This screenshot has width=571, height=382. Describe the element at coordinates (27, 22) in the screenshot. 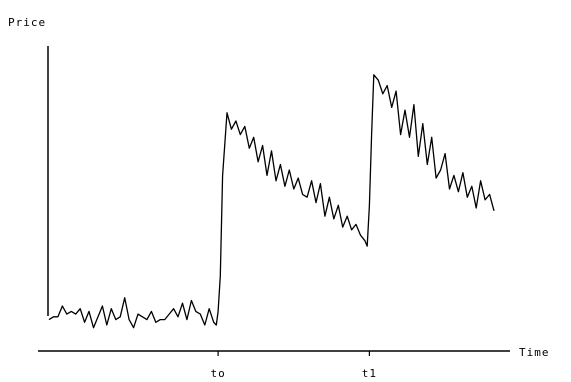

I see `y-axis-label: Price` at that location.